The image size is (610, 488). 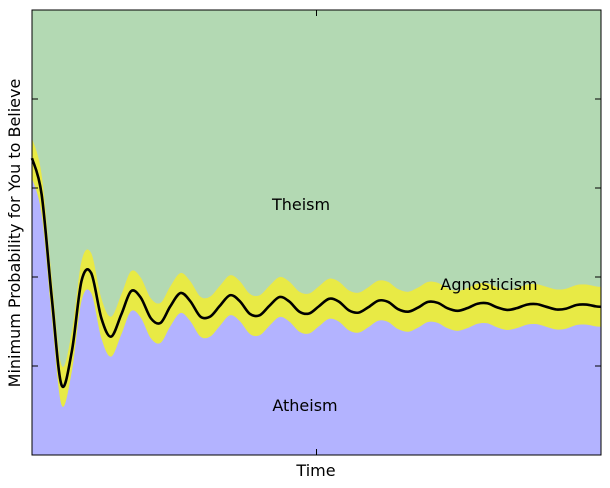 What do you see at coordinates (315, 470) in the screenshot?
I see `x-axis-label: Time` at bounding box center [315, 470].